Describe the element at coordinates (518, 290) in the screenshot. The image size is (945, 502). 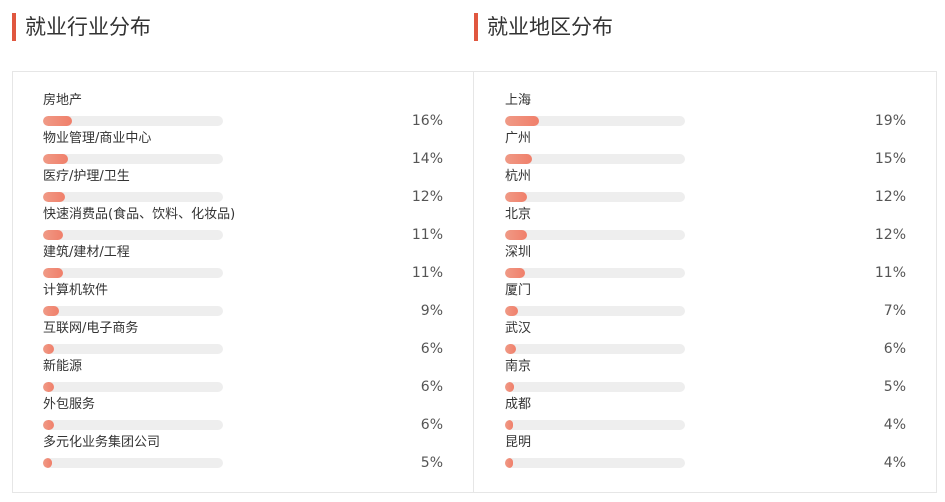
I see `region-label: 厦门` at that location.